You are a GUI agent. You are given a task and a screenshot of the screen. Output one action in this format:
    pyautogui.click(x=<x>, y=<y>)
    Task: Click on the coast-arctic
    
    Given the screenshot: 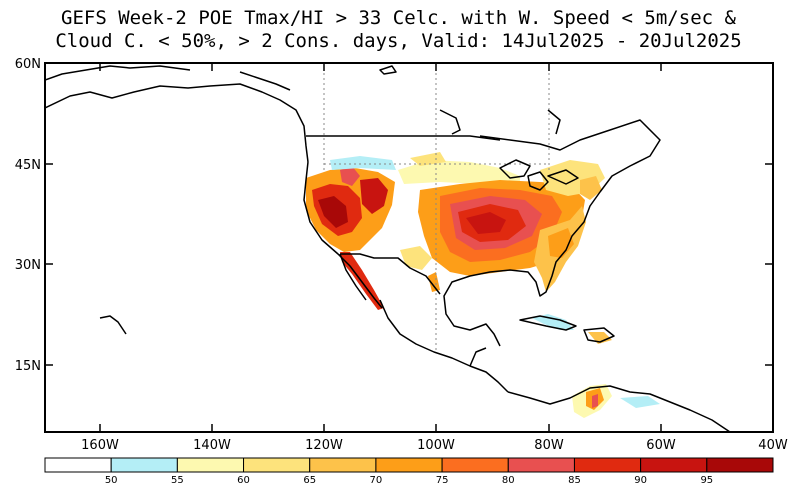 What is the action you would take?
    pyautogui.click(x=118, y=73)
    